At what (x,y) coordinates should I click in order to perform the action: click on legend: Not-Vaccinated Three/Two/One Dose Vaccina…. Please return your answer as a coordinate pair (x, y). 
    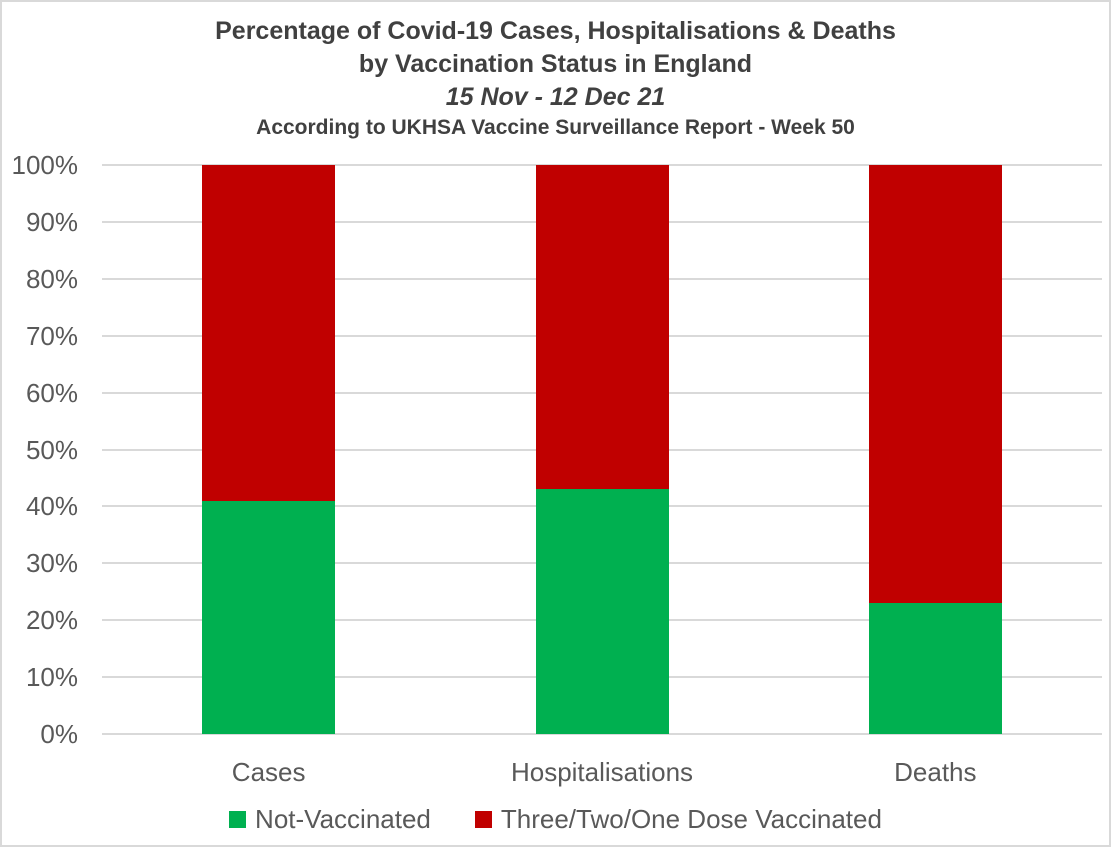
    Looking at the image, I should click on (555, 819).